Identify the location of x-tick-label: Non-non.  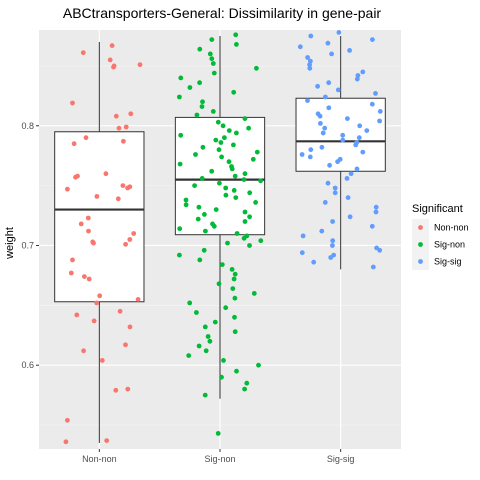
(99, 459).